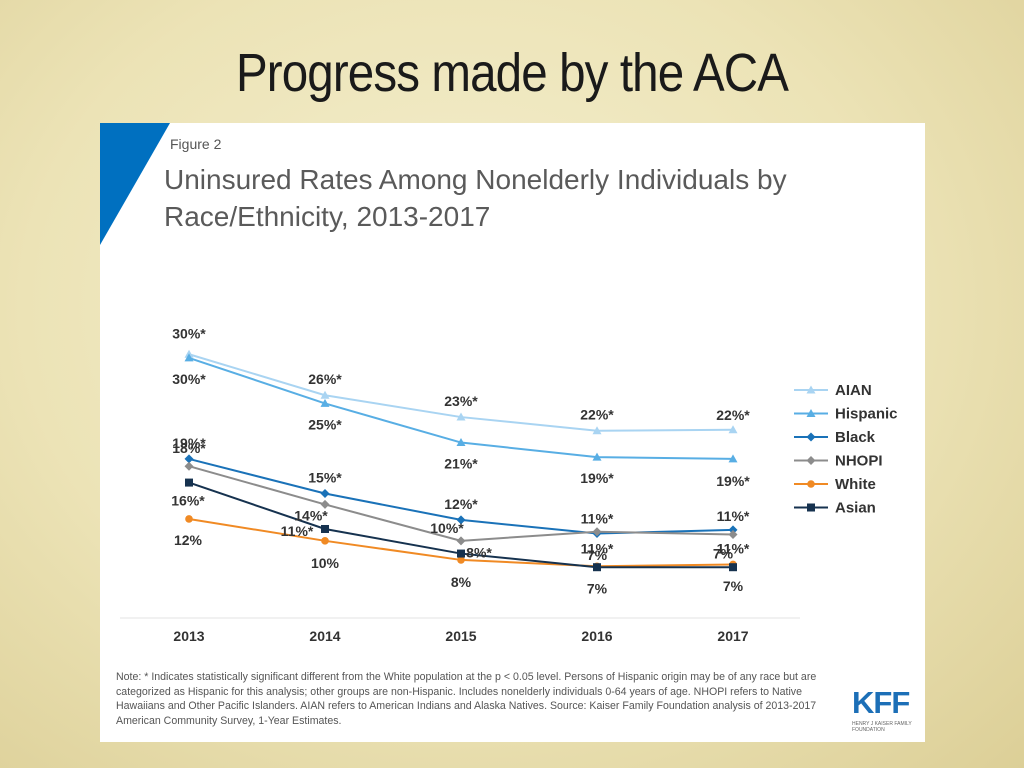  I want to click on slide-title: Progress made by the ACA, so click(512, 73).